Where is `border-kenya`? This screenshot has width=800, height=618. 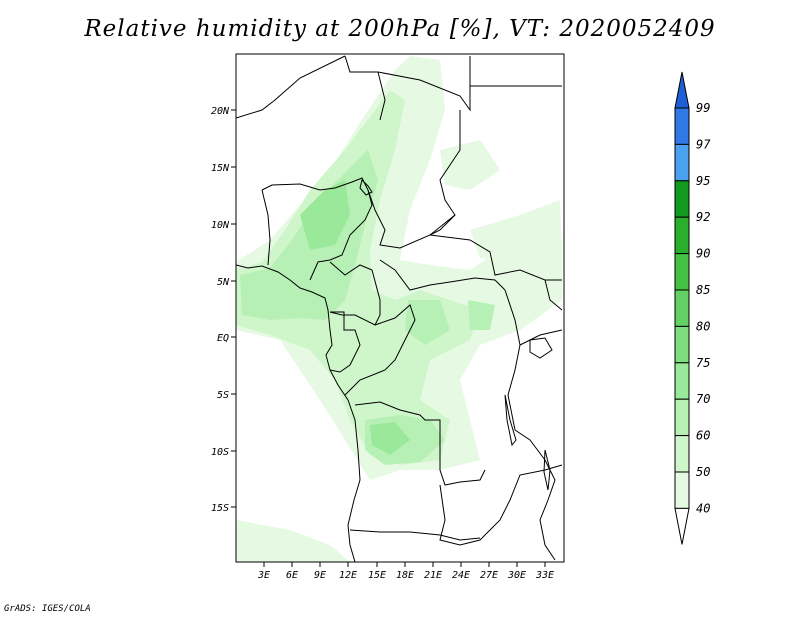 border-kenya is located at coordinates (553, 295).